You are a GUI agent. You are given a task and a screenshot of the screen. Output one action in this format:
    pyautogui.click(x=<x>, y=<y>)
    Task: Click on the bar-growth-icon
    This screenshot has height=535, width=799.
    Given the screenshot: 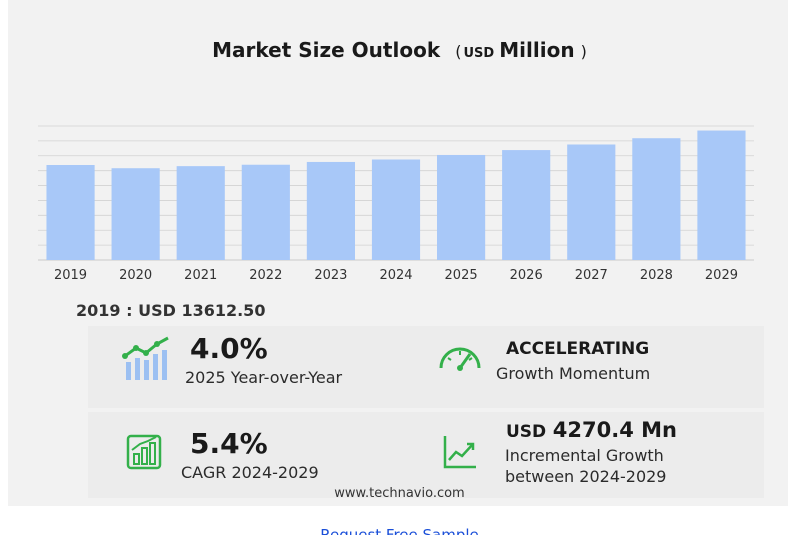 What is the action you would take?
    pyautogui.click(x=144, y=452)
    